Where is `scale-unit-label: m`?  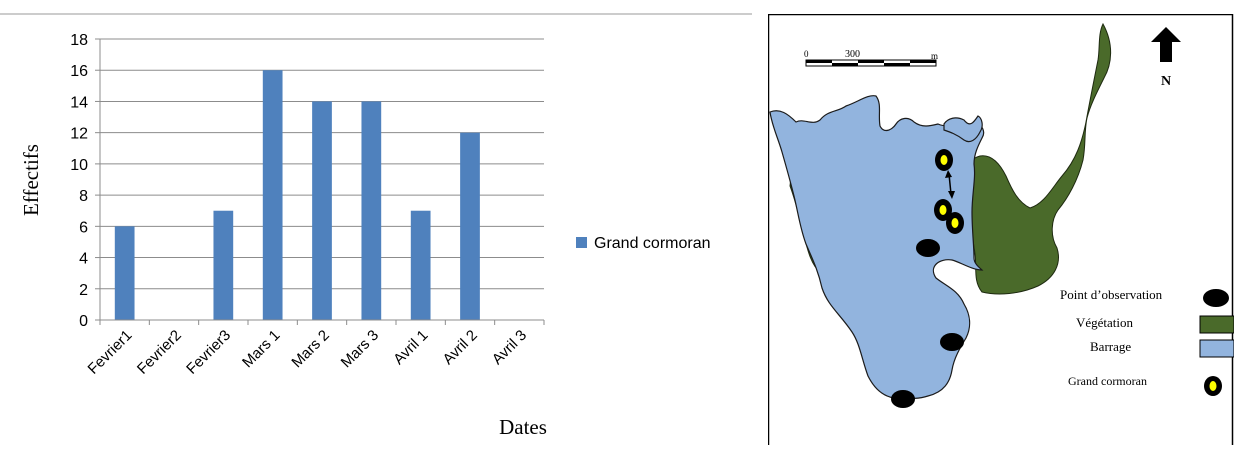
scale-unit-label: m is located at coordinates (934, 56).